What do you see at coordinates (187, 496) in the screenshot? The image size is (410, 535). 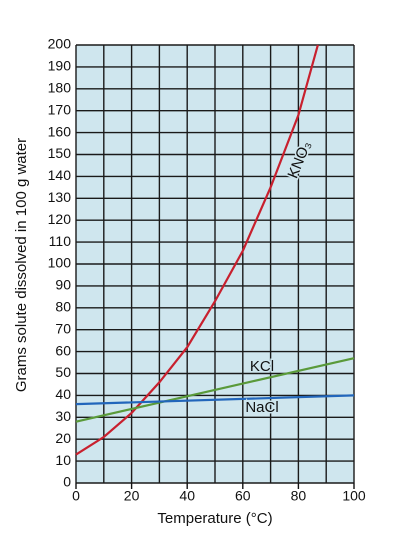 I see `x-tick-label: 40` at bounding box center [187, 496].